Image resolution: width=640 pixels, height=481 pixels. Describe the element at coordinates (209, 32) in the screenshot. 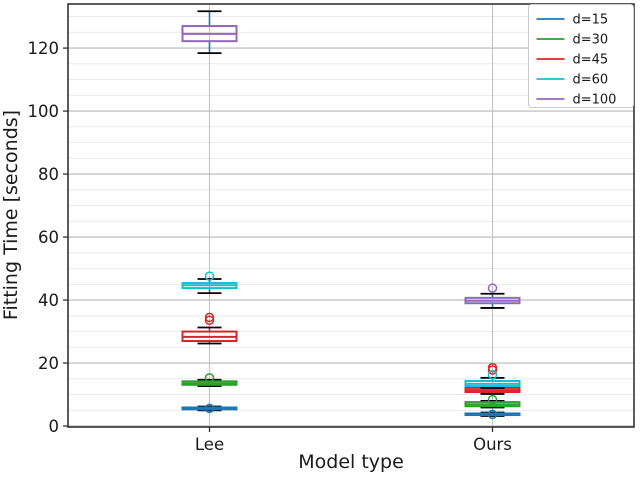

I see `box-d=100-Lee` at that location.